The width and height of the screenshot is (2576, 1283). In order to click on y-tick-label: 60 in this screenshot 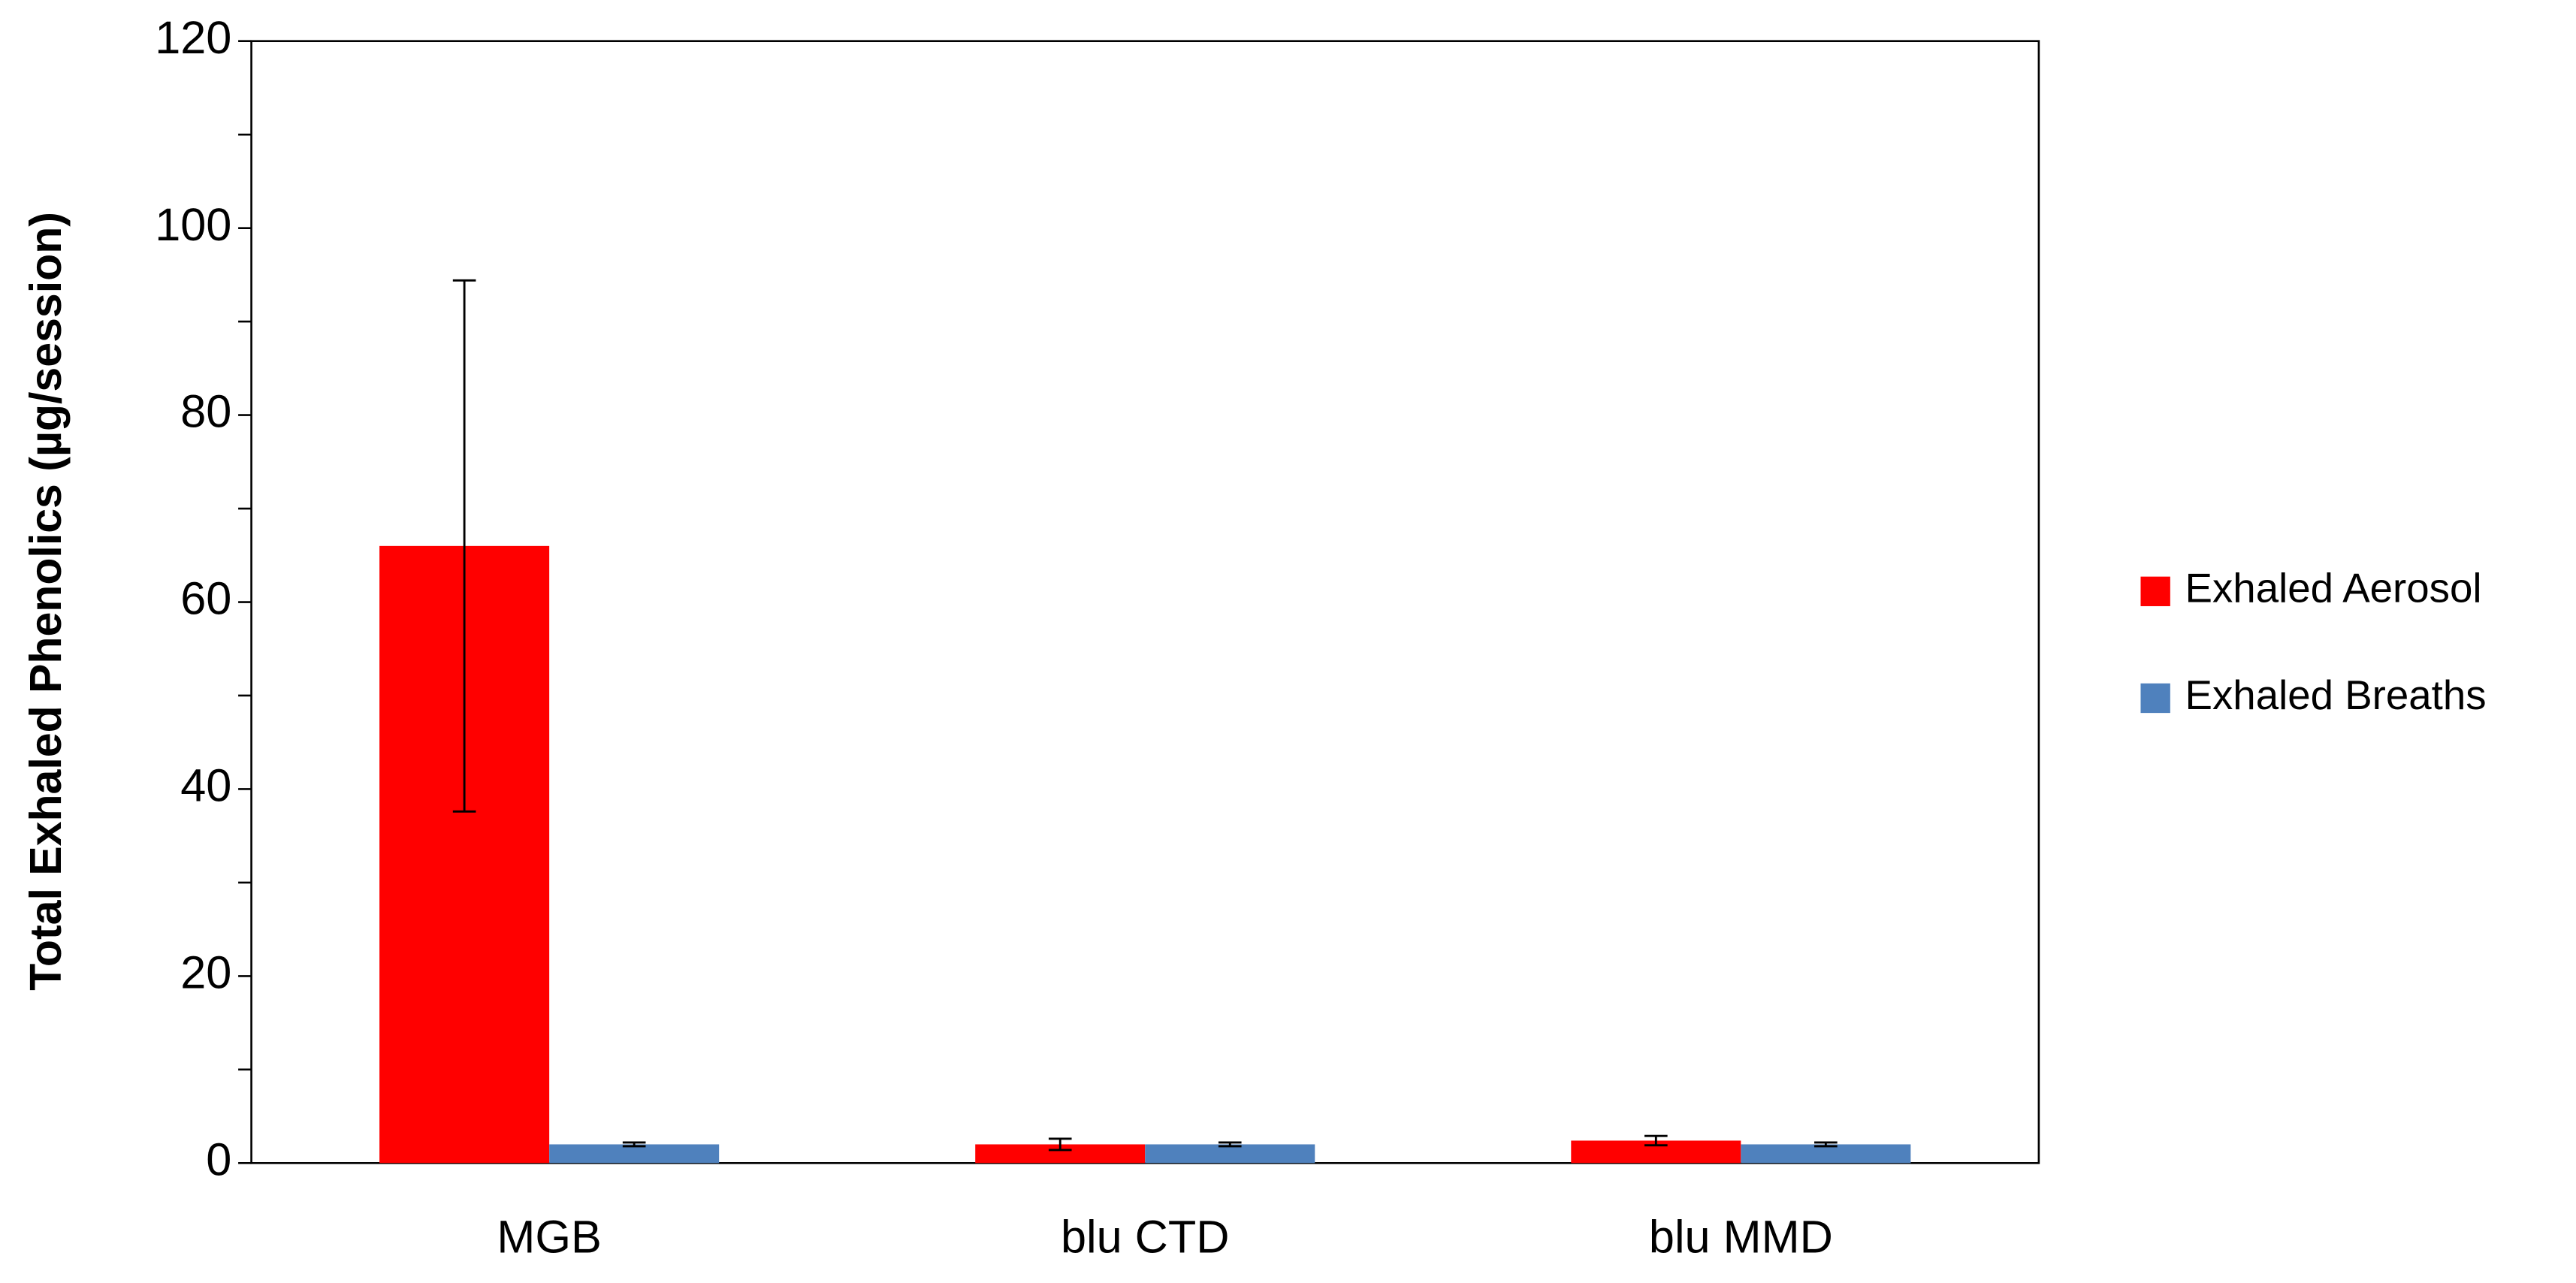, I will do `click(205, 598)`.